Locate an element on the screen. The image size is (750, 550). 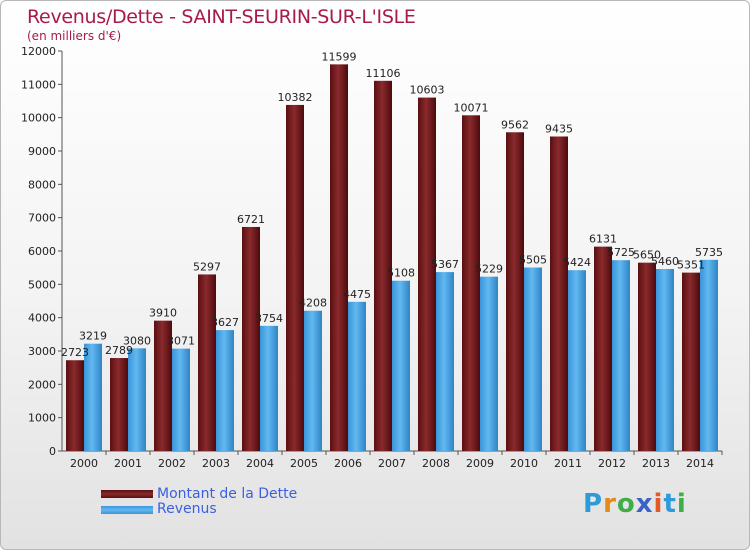
data-label-revenue: 5460 is located at coordinates (665, 261).